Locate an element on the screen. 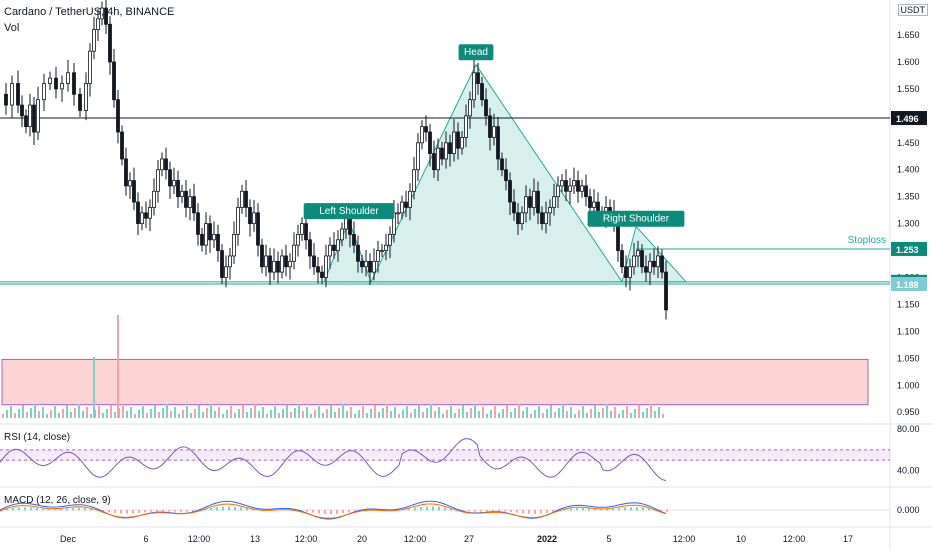  currency-box: USDT is located at coordinates (912, 10).